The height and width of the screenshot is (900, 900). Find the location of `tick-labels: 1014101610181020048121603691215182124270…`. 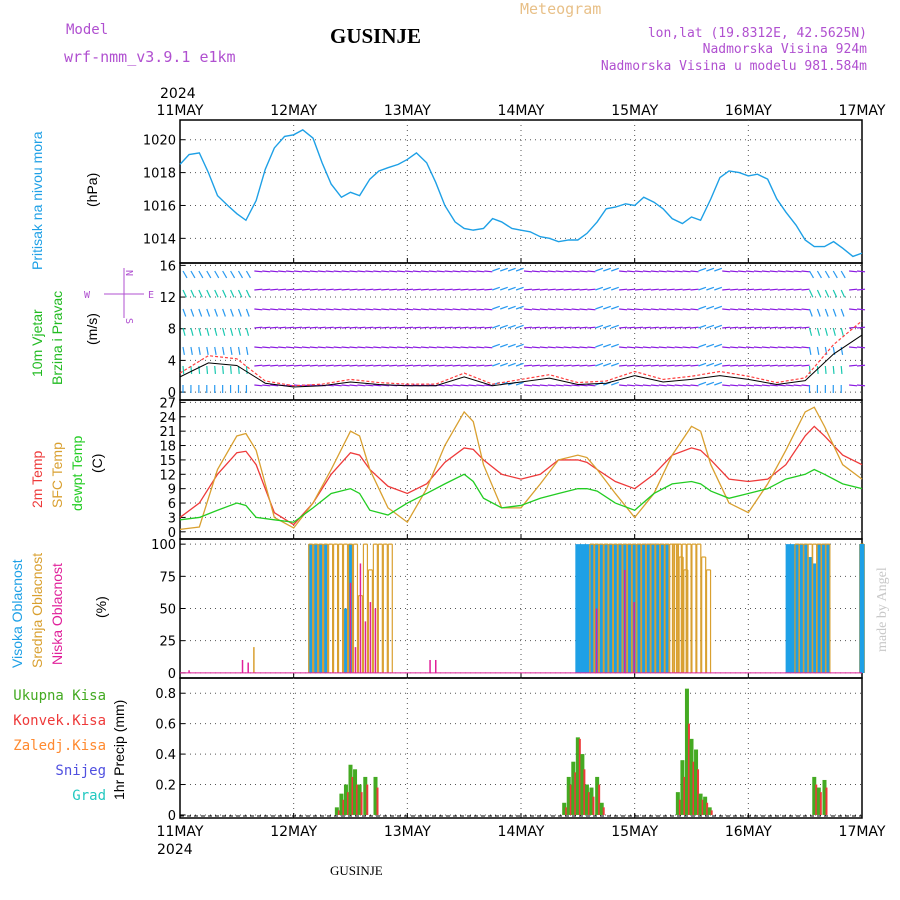

tick-labels: 1014101610181020048121603691215182124270… is located at coordinates (159, 479).